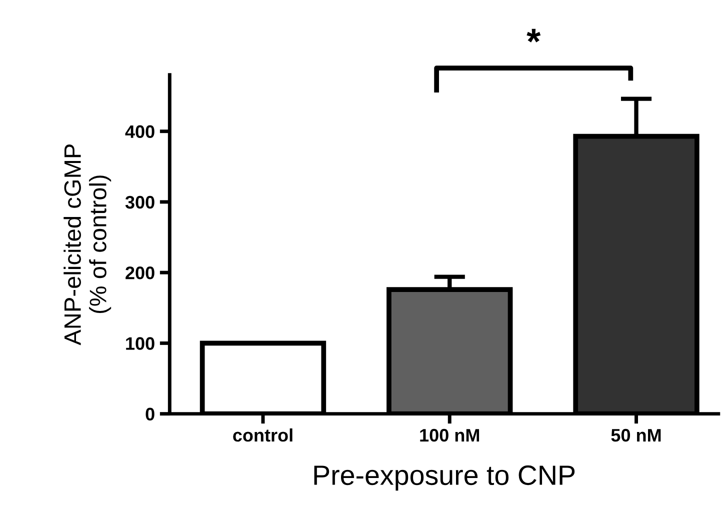 This screenshot has height=509, width=722. Describe the element at coordinates (140, 343) in the screenshot. I see `y-tick-label: 100` at that location.